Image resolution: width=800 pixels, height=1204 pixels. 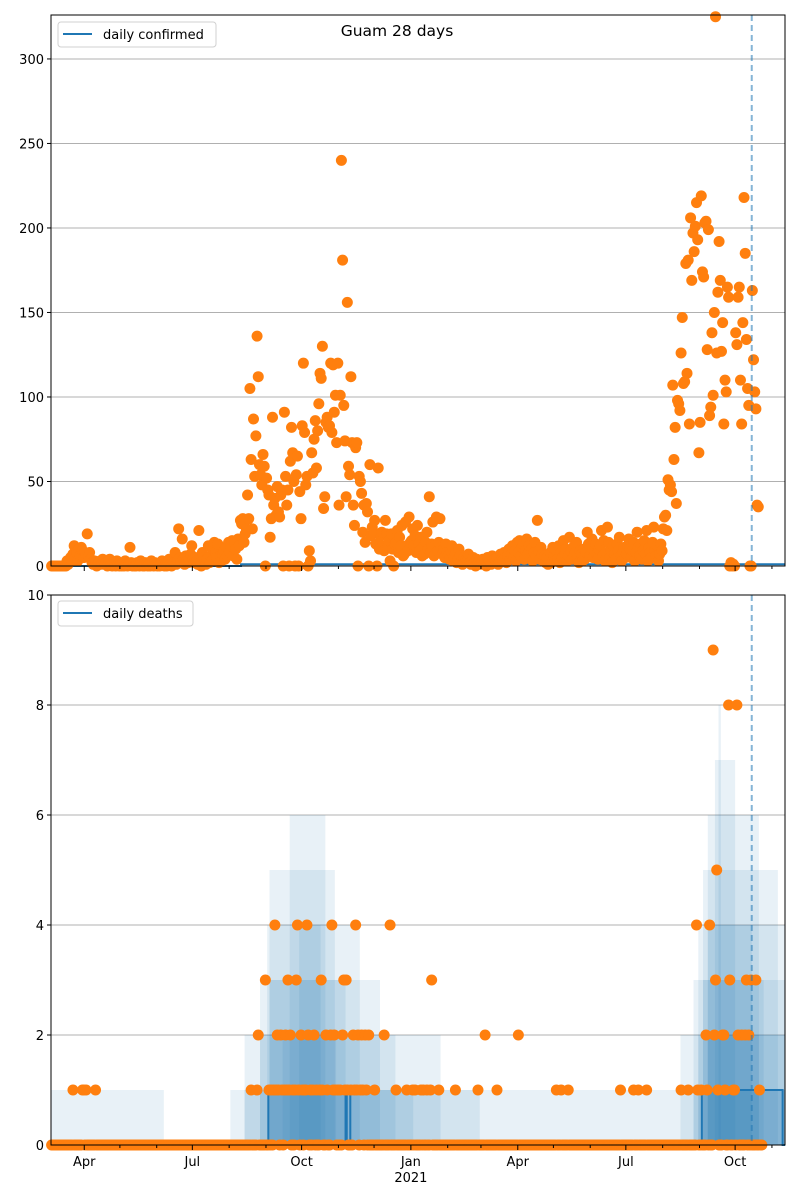 I want to click on legend-label-confirmed: daily confirmed, so click(x=153, y=35).